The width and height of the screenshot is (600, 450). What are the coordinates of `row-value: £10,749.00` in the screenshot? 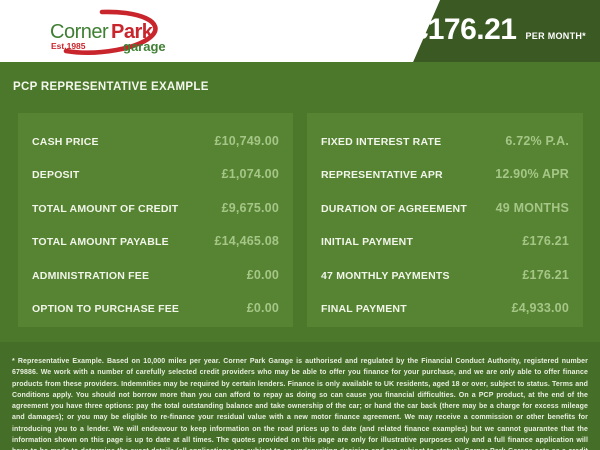 It's located at (246, 141).